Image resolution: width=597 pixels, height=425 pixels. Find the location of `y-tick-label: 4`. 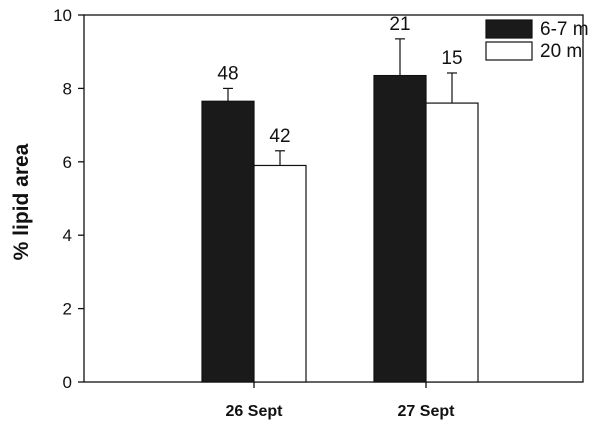

y-tick-label: 4 is located at coordinates (67, 235).